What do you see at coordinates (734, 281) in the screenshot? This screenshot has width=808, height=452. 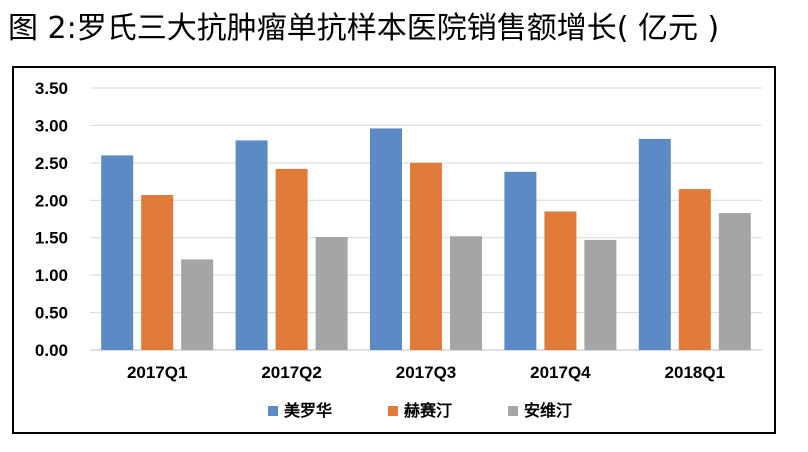 I see `bar-3-2018q1` at bounding box center [734, 281].